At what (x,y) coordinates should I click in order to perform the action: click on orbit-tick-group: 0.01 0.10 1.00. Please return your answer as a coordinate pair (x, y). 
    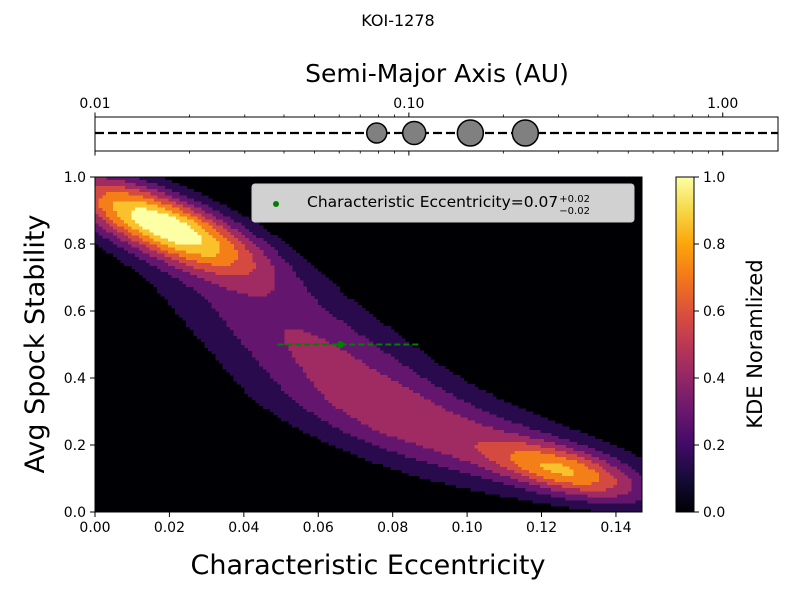
    Looking at the image, I should click on (408, 126).